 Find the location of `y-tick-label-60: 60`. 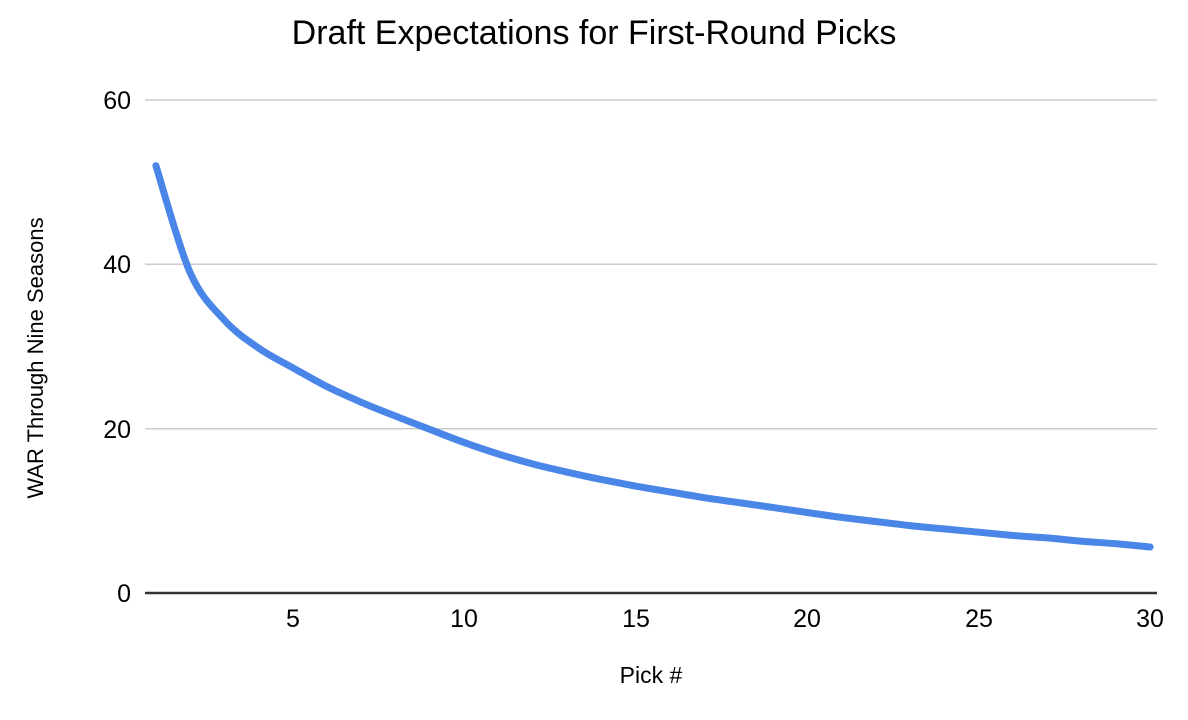

y-tick-label-60: 60 is located at coordinates (117, 101).